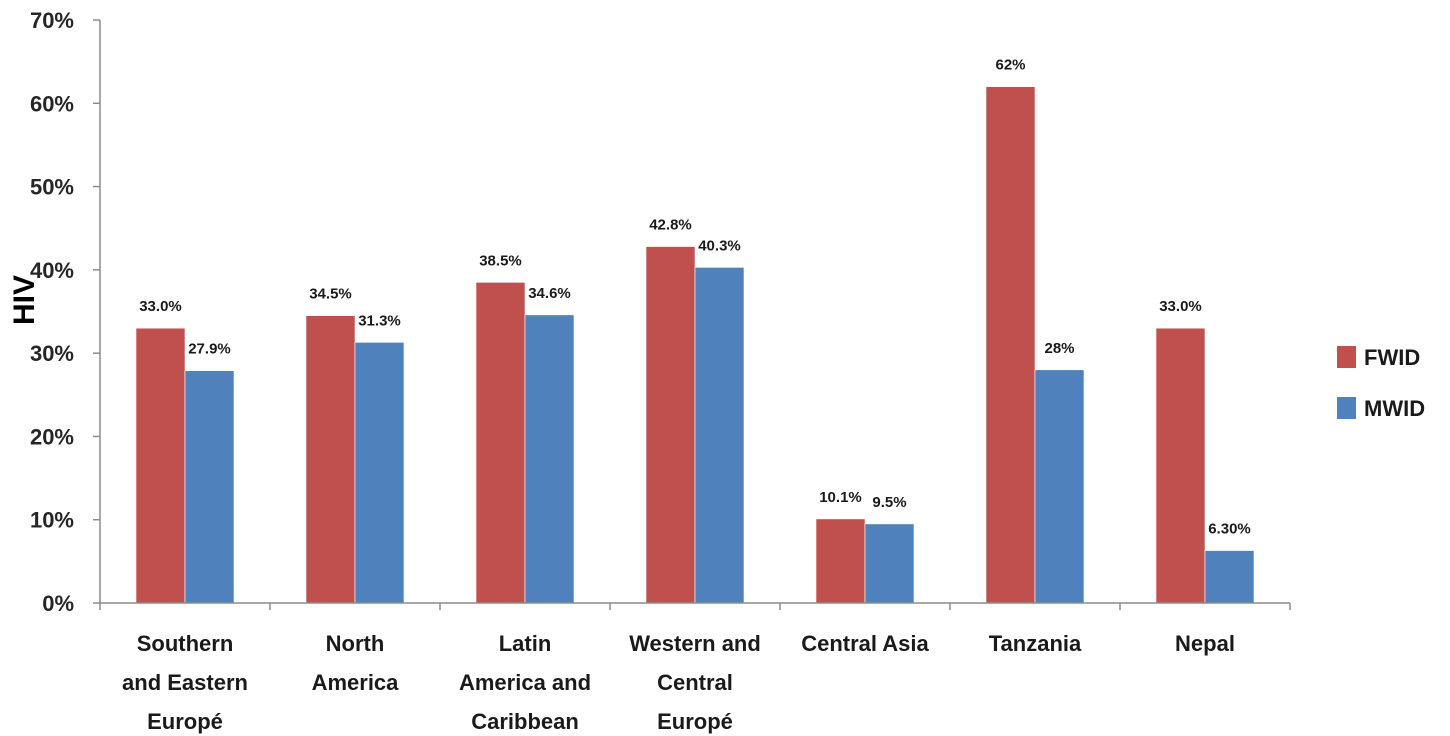 Image resolution: width=1450 pixels, height=736 pixels. What do you see at coordinates (695, 643) in the screenshot?
I see `x-category-label-line: Western and` at bounding box center [695, 643].